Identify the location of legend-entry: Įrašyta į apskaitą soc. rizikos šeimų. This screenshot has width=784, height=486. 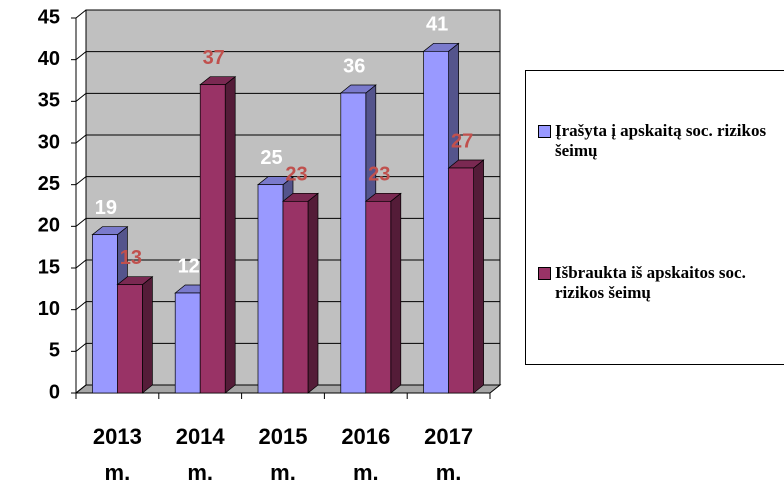
(658, 141).